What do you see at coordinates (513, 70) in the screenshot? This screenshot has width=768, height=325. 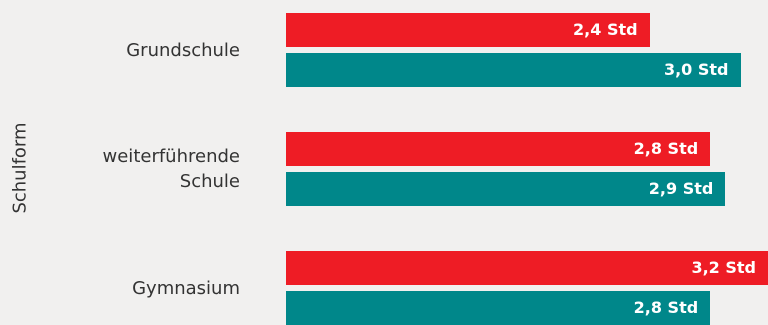 I see `bar: 3,0 Std` at bounding box center [513, 70].